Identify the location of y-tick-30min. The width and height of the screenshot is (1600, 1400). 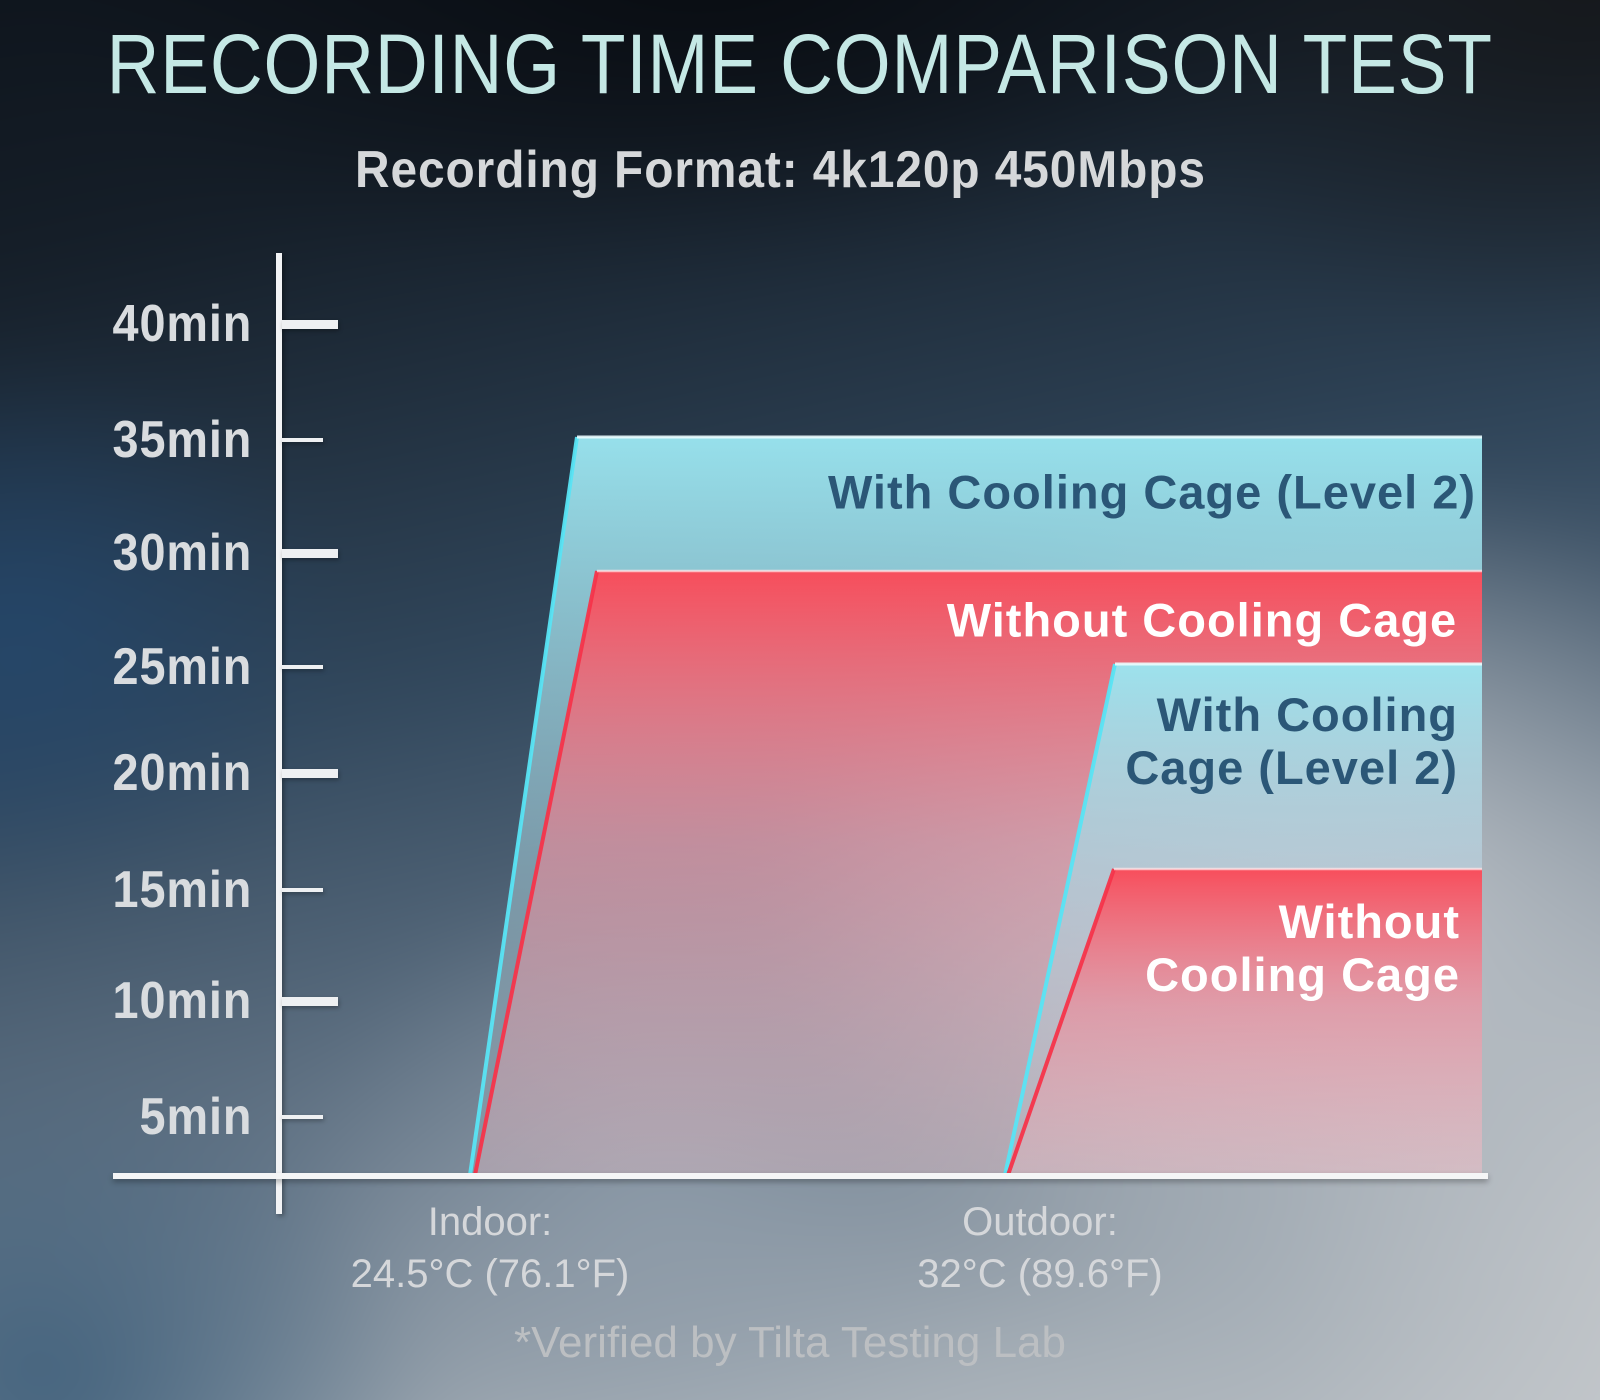
(310, 553).